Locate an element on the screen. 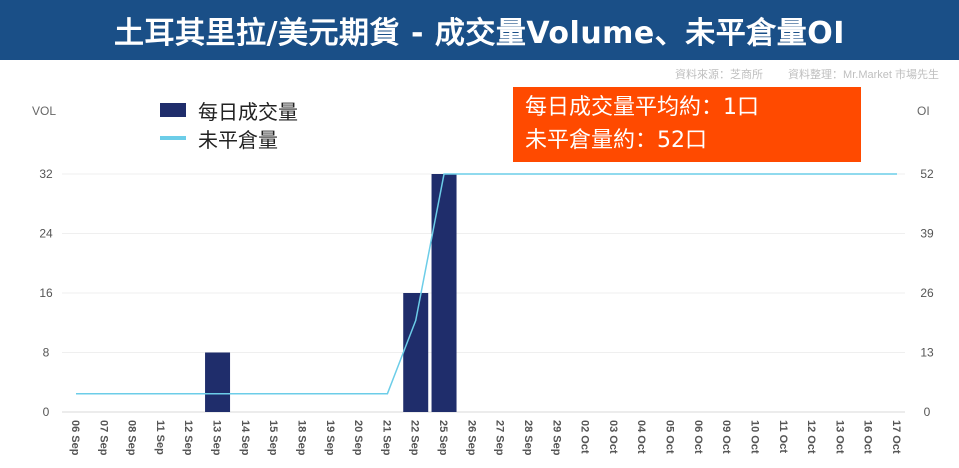  x-tick-label: 17 Oct is located at coordinates (896, 437).